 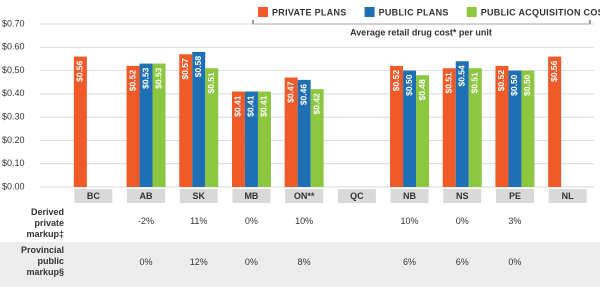 What do you see at coordinates (13, 70) in the screenshot?
I see `y-tick-label: $0.50` at bounding box center [13, 70].